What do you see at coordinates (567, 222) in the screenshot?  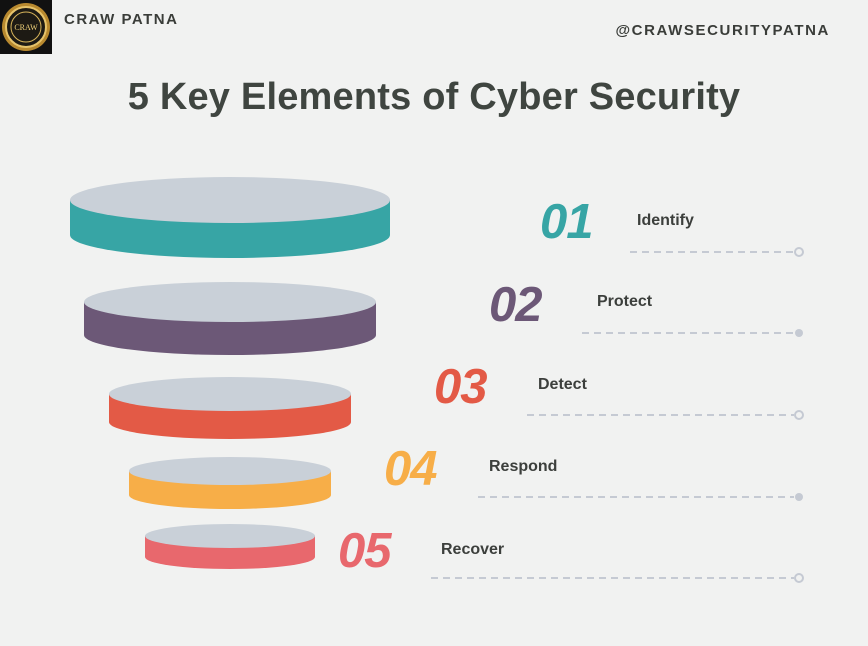 I see `step-number: 01` at bounding box center [567, 222].